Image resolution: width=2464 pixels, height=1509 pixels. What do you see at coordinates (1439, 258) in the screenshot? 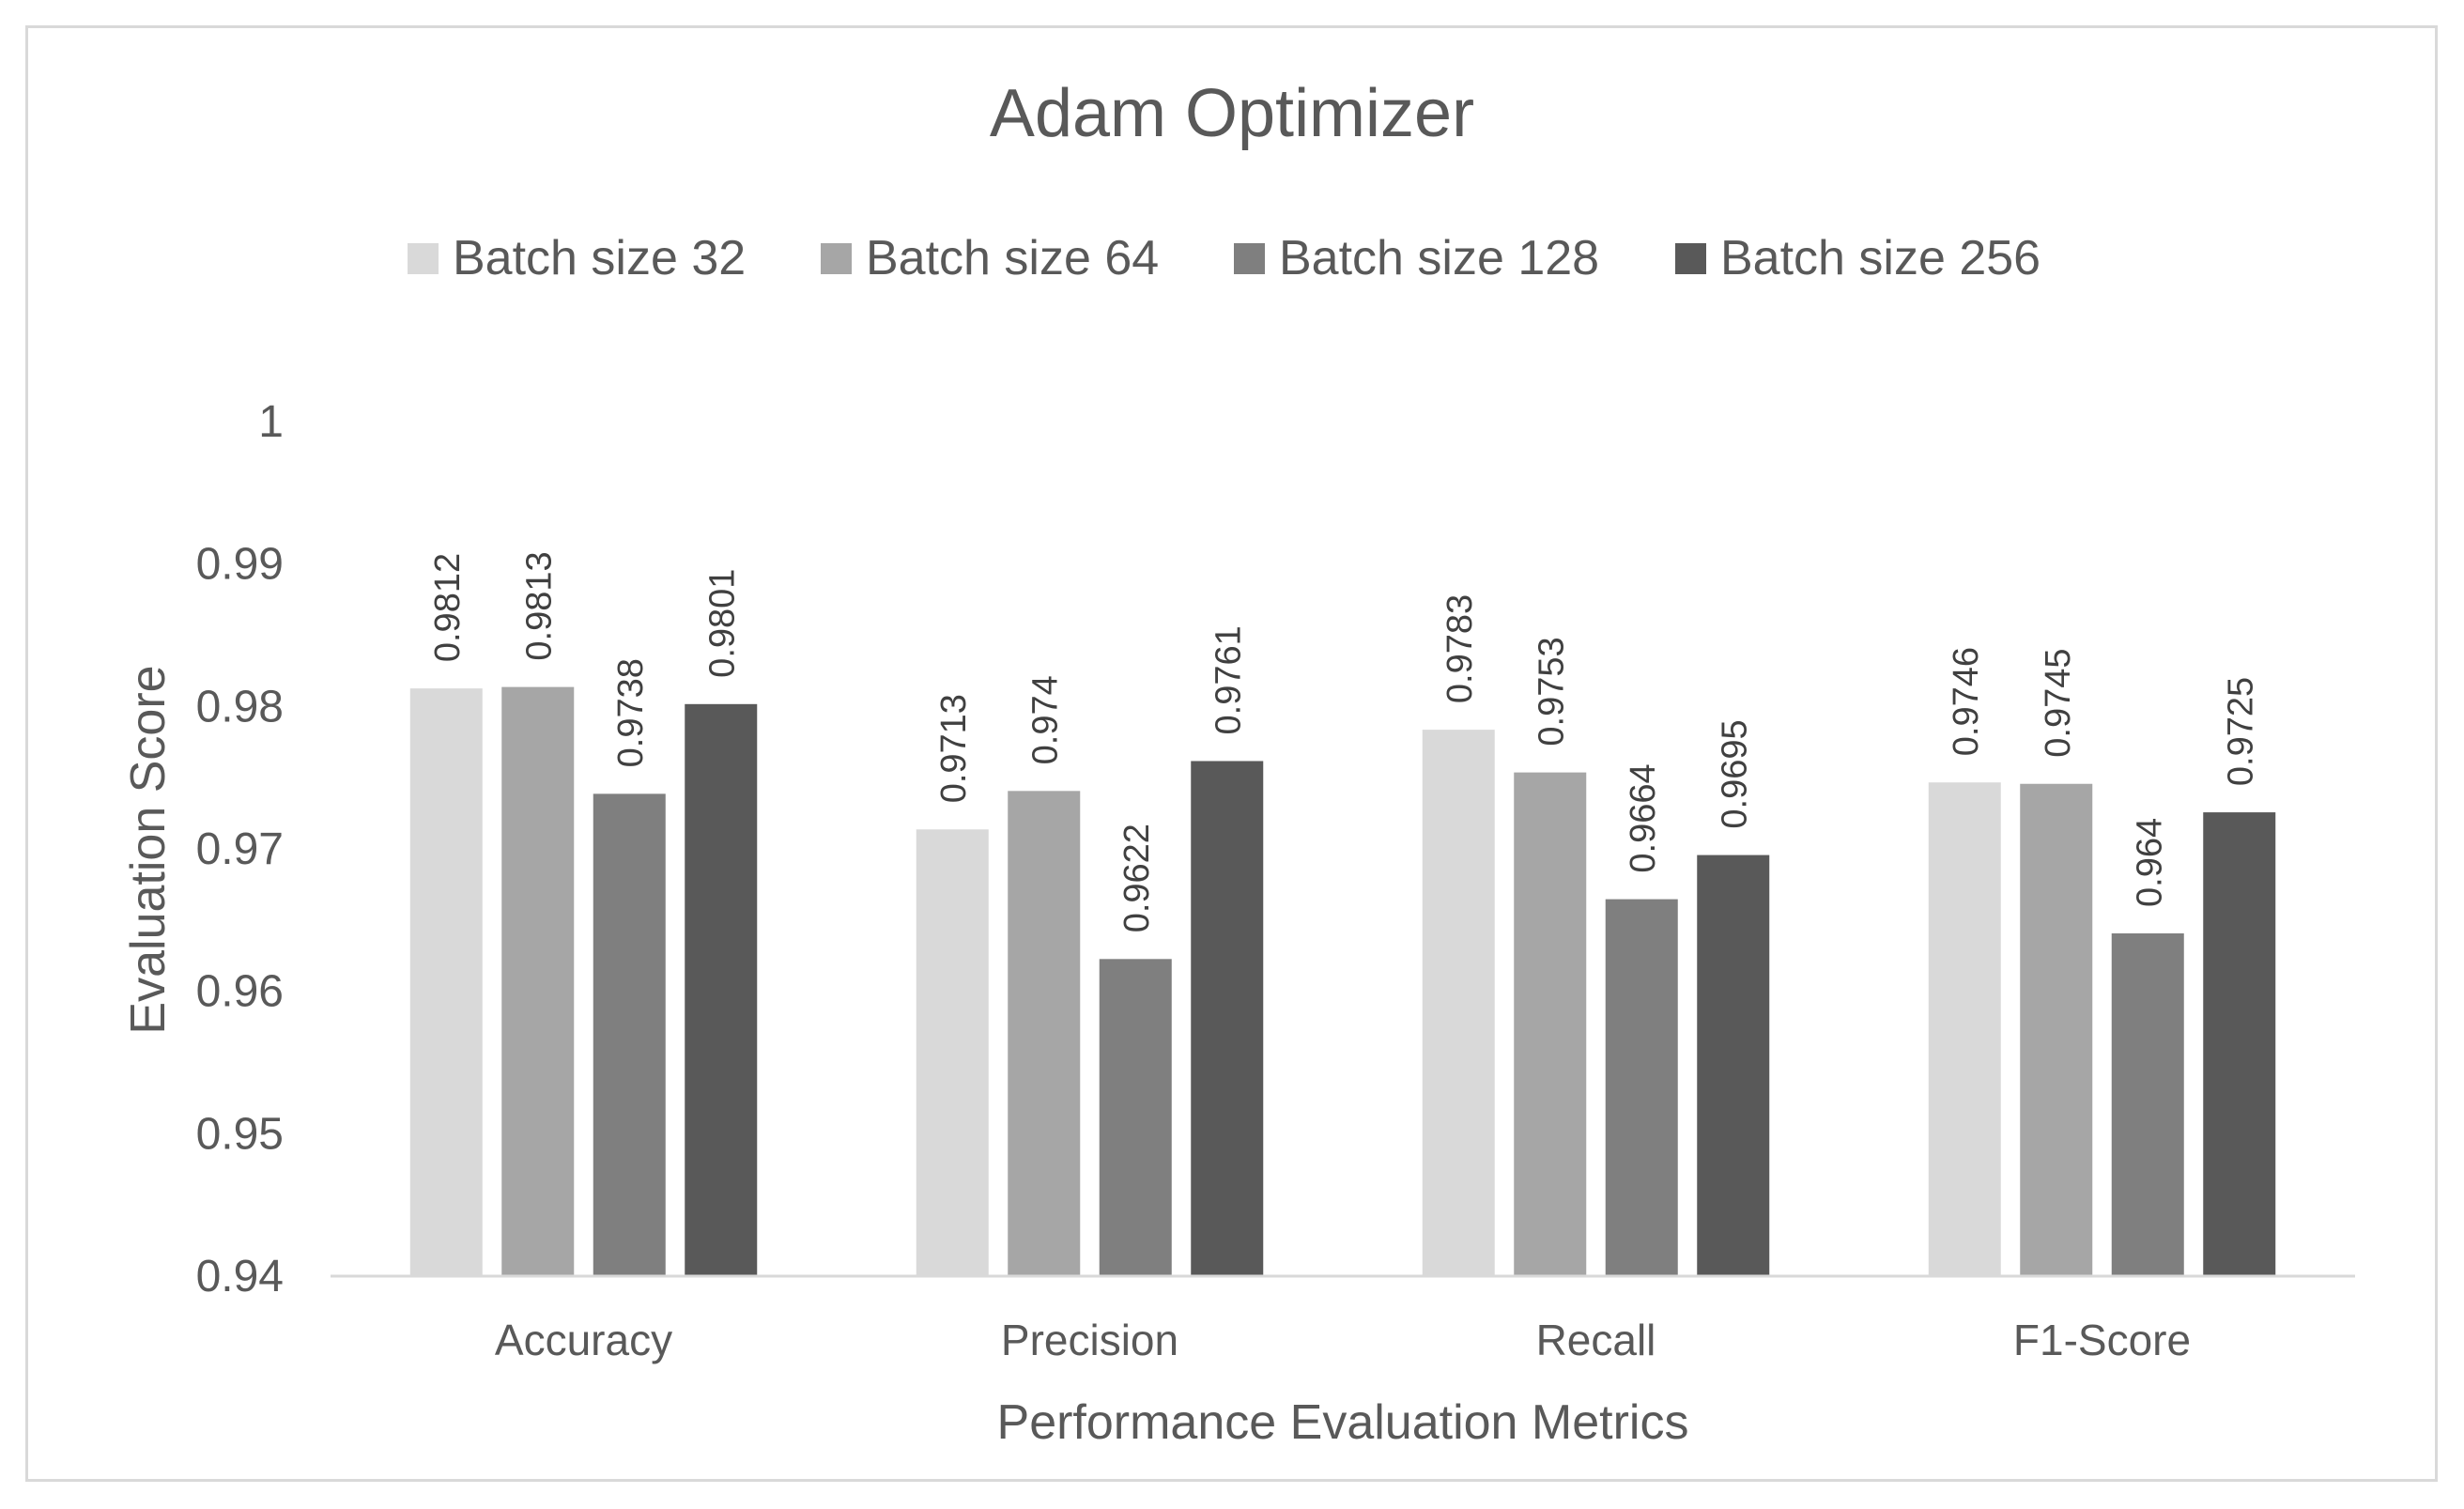
I see `legend-label-3: Batch size 128` at bounding box center [1439, 258].